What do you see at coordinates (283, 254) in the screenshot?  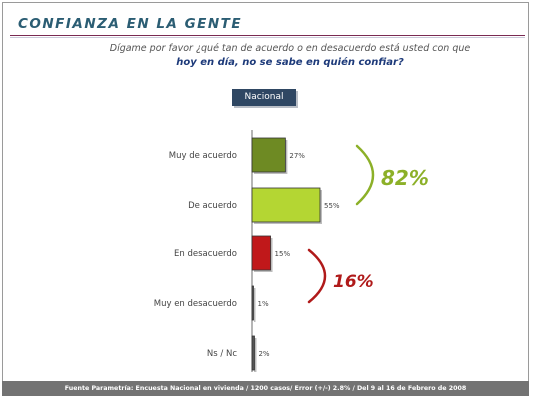 I see `data-label: 15%` at bounding box center [283, 254].